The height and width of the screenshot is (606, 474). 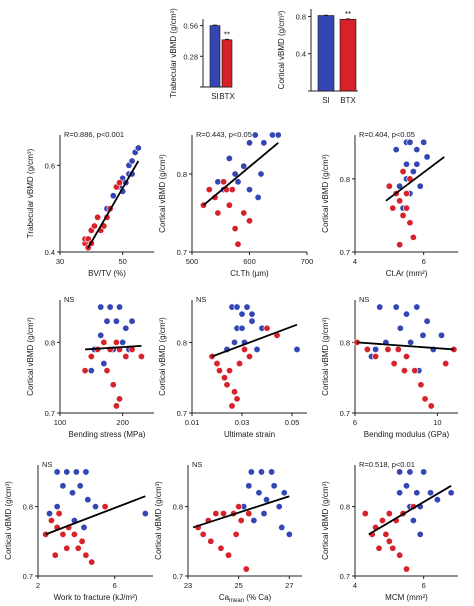 I want to click on x-tick-label: 0.05, so click(x=292, y=422).